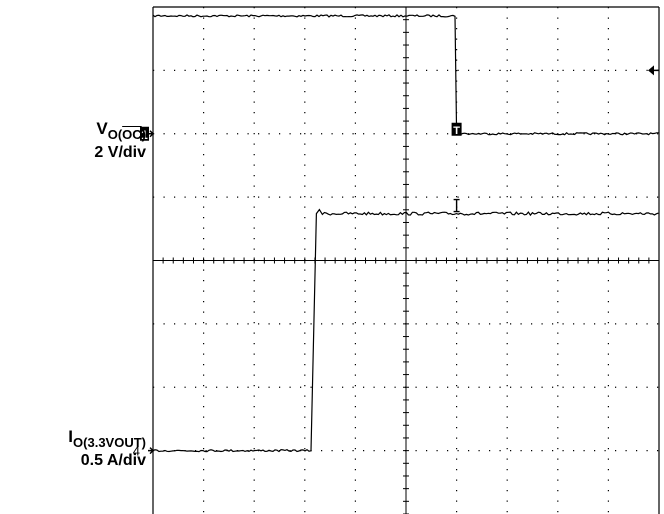 The width and height of the screenshot is (664, 514). Describe the element at coordinates (132, 134) in the screenshot. I see `channel-1-sub-bar: OC` at that location.